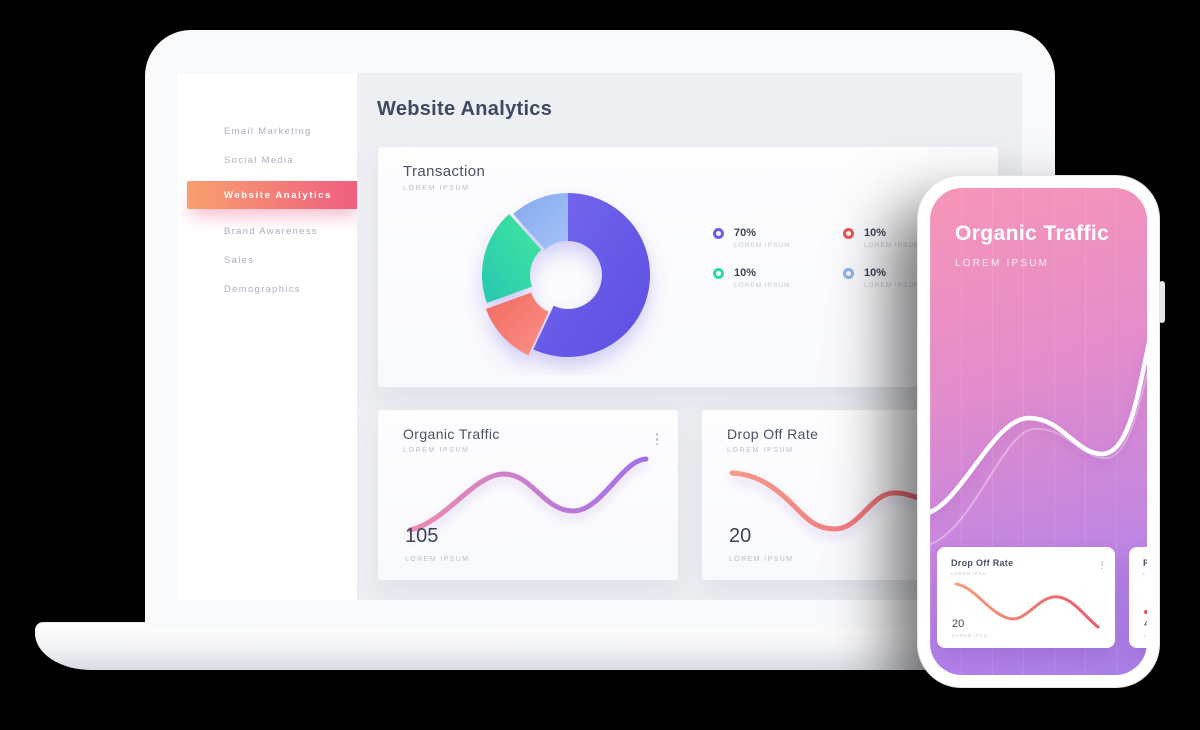  Describe the element at coordinates (1038, 443) in the screenshot. I see `phone-organic-line-chart` at that location.